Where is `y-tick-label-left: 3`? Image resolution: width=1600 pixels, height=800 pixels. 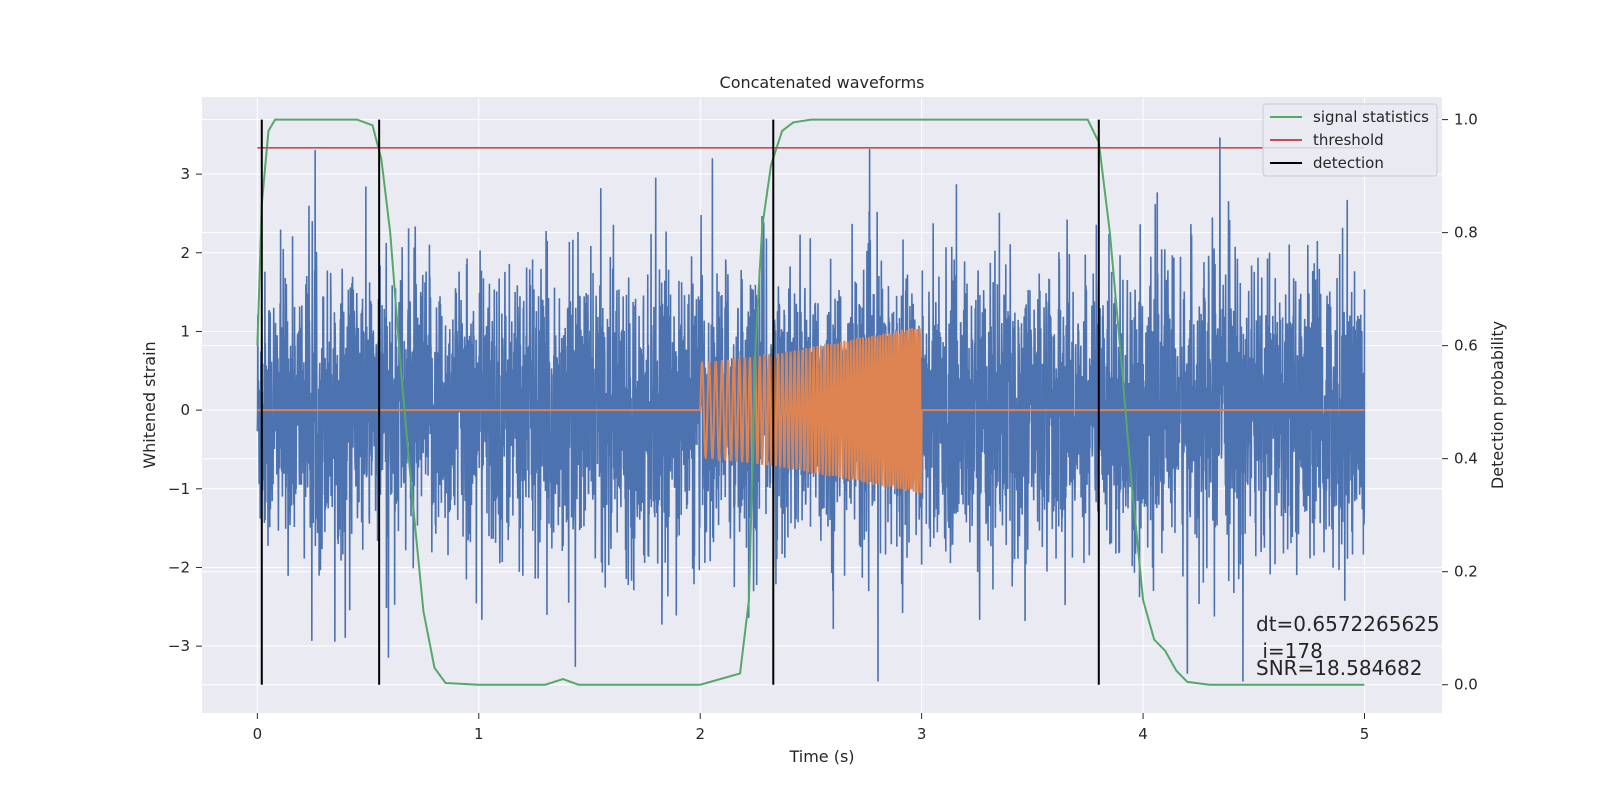 y-tick-label-left: 3 is located at coordinates (185, 174).